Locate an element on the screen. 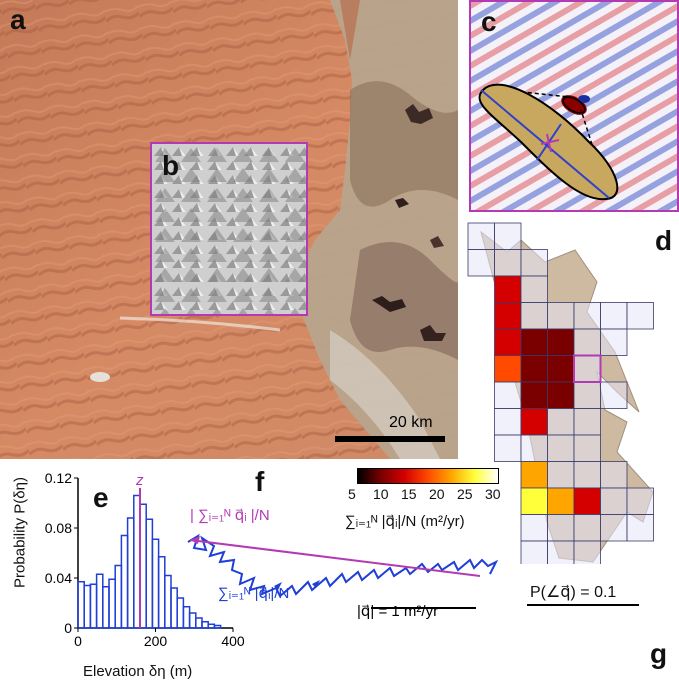 Image resolution: width=679 pixels, height=690 pixels. panel-label-e: e is located at coordinates (101, 497).